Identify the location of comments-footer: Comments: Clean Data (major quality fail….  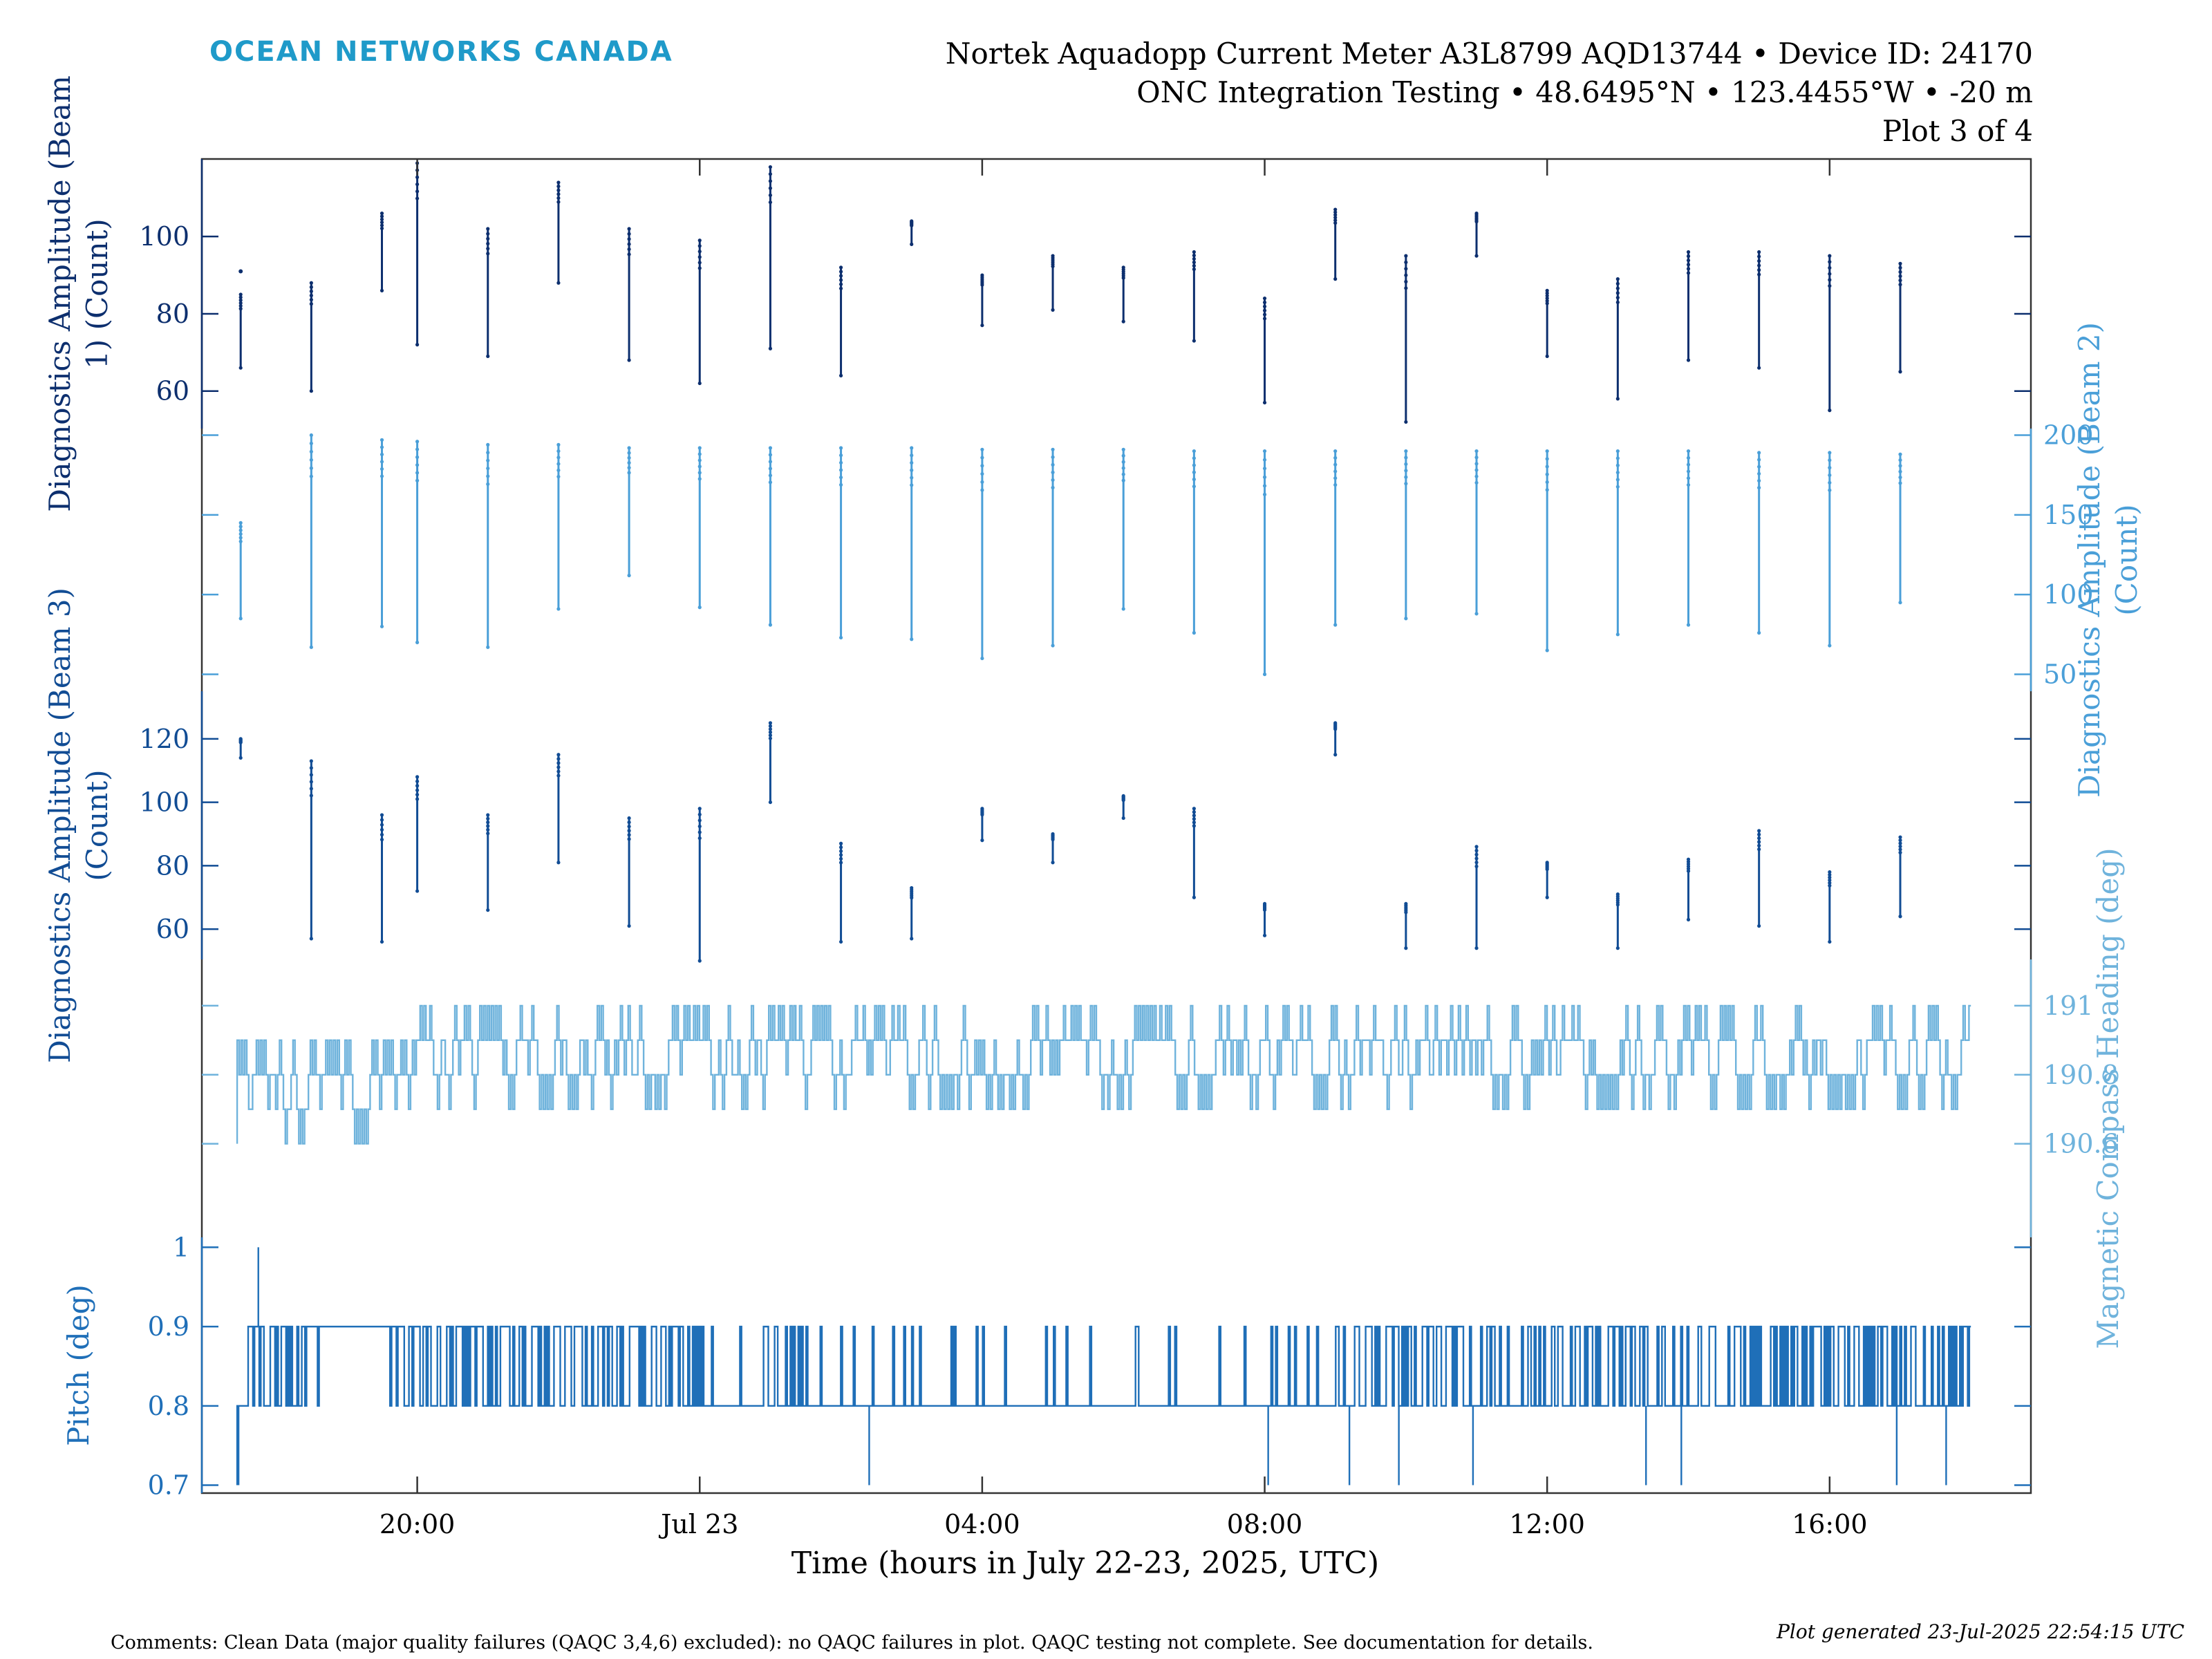
(852, 1643).